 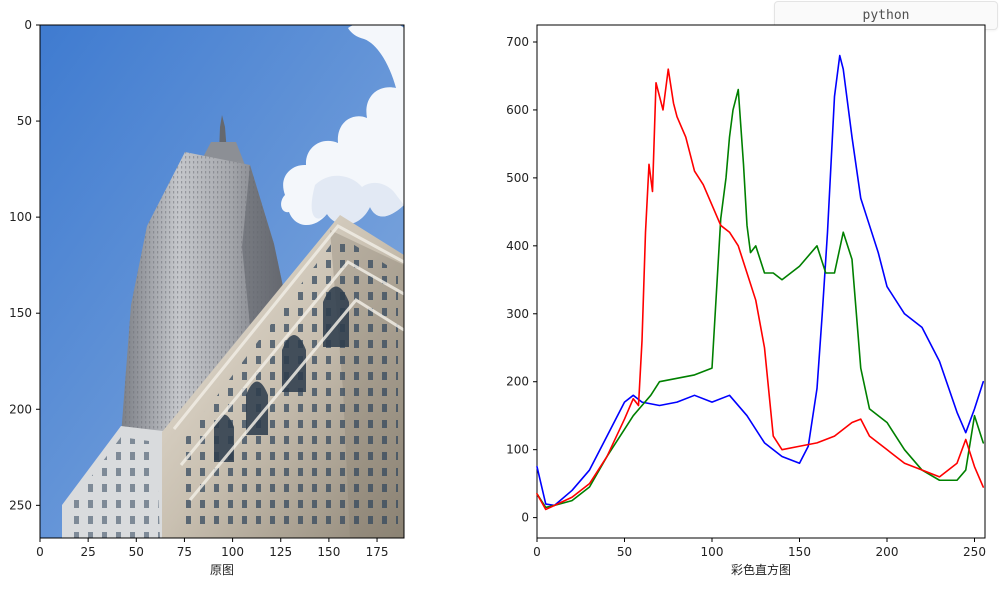 What do you see at coordinates (28, 25) in the screenshot?
I see `image-y-tick-label: 0` at bounding box center [28, 25].